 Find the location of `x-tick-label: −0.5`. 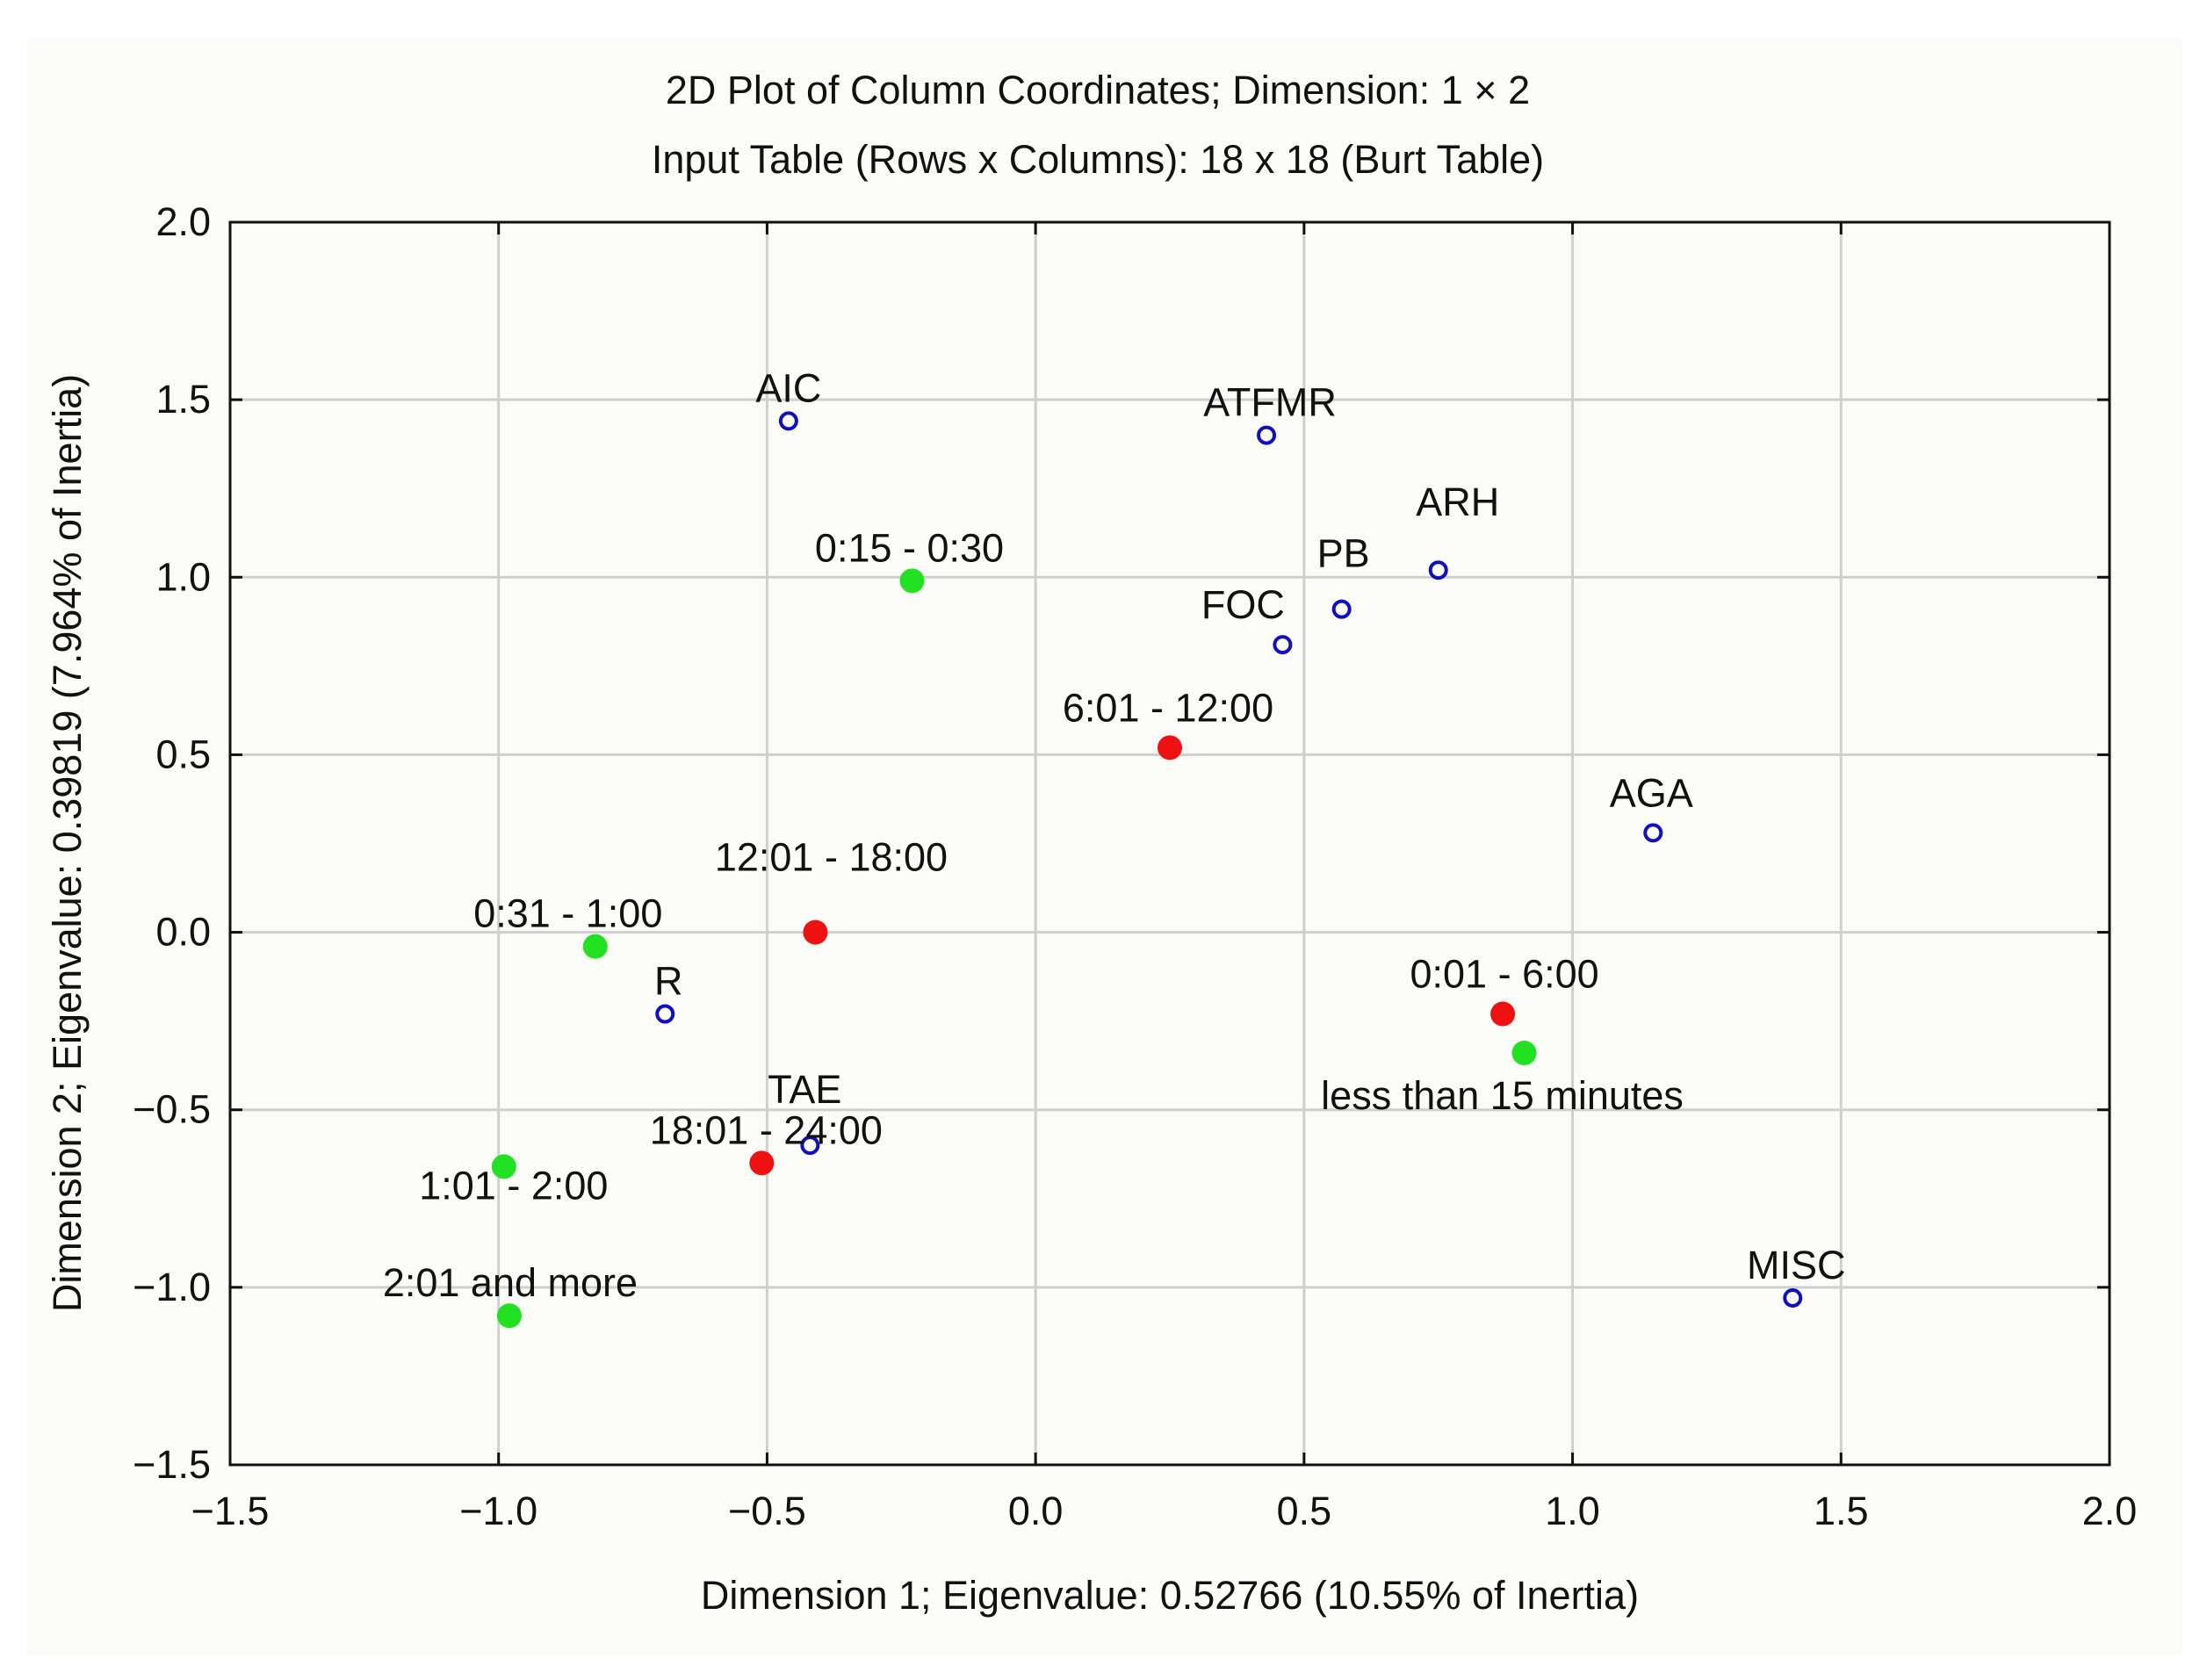

x-tick-label: −0.5 is located at coordinates (767, 1511).